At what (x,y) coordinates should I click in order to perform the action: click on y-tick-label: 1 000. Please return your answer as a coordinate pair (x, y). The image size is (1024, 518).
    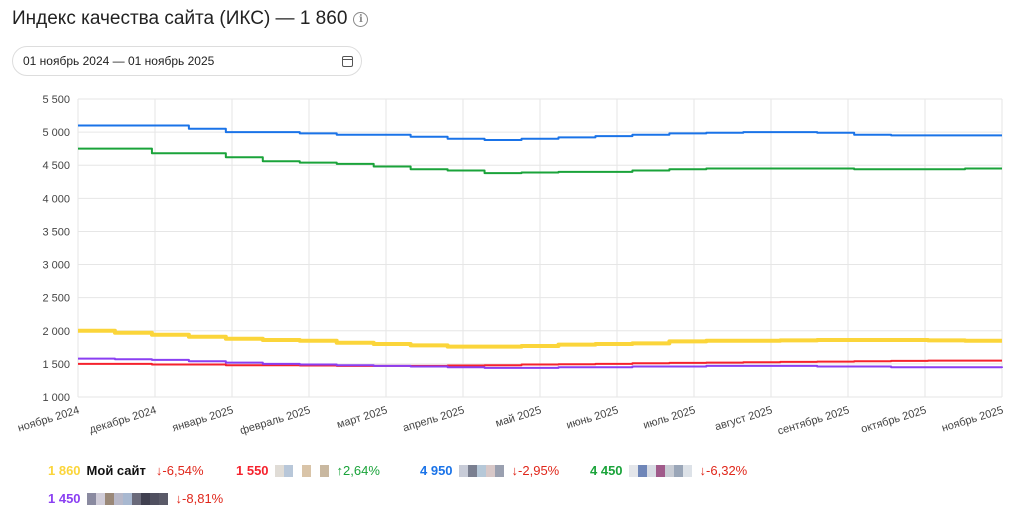
    Looking at the image, I should click on (56, 398).